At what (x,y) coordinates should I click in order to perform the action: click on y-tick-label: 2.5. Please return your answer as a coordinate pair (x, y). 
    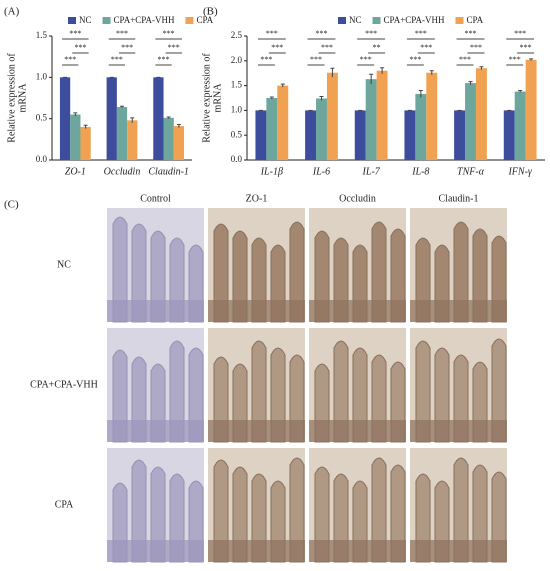
    Looking at the image, I should click on (237, 35).